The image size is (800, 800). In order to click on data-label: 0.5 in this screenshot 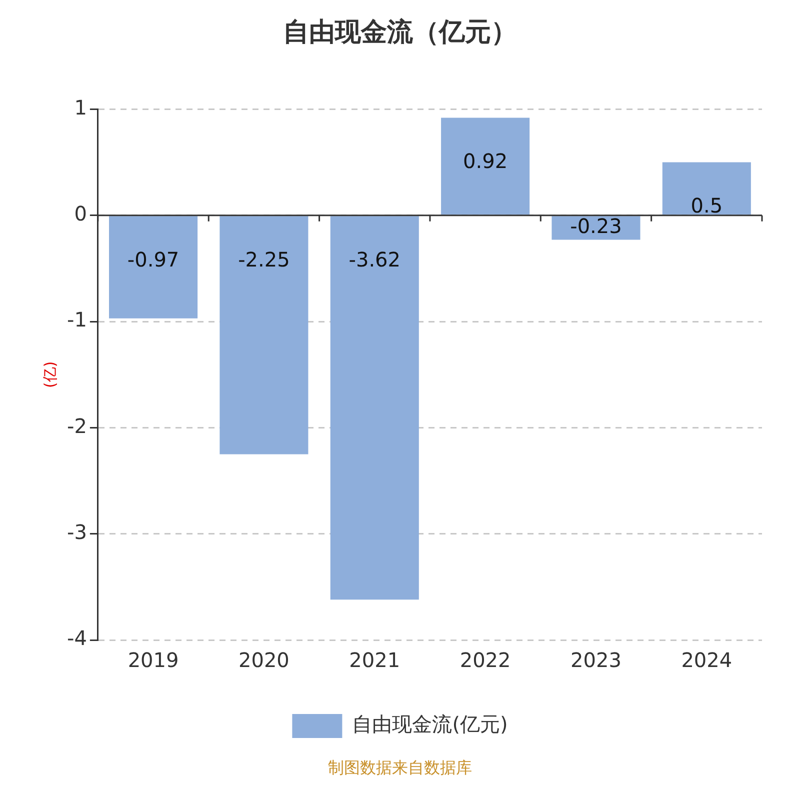, I will do `click(706, 205)`.